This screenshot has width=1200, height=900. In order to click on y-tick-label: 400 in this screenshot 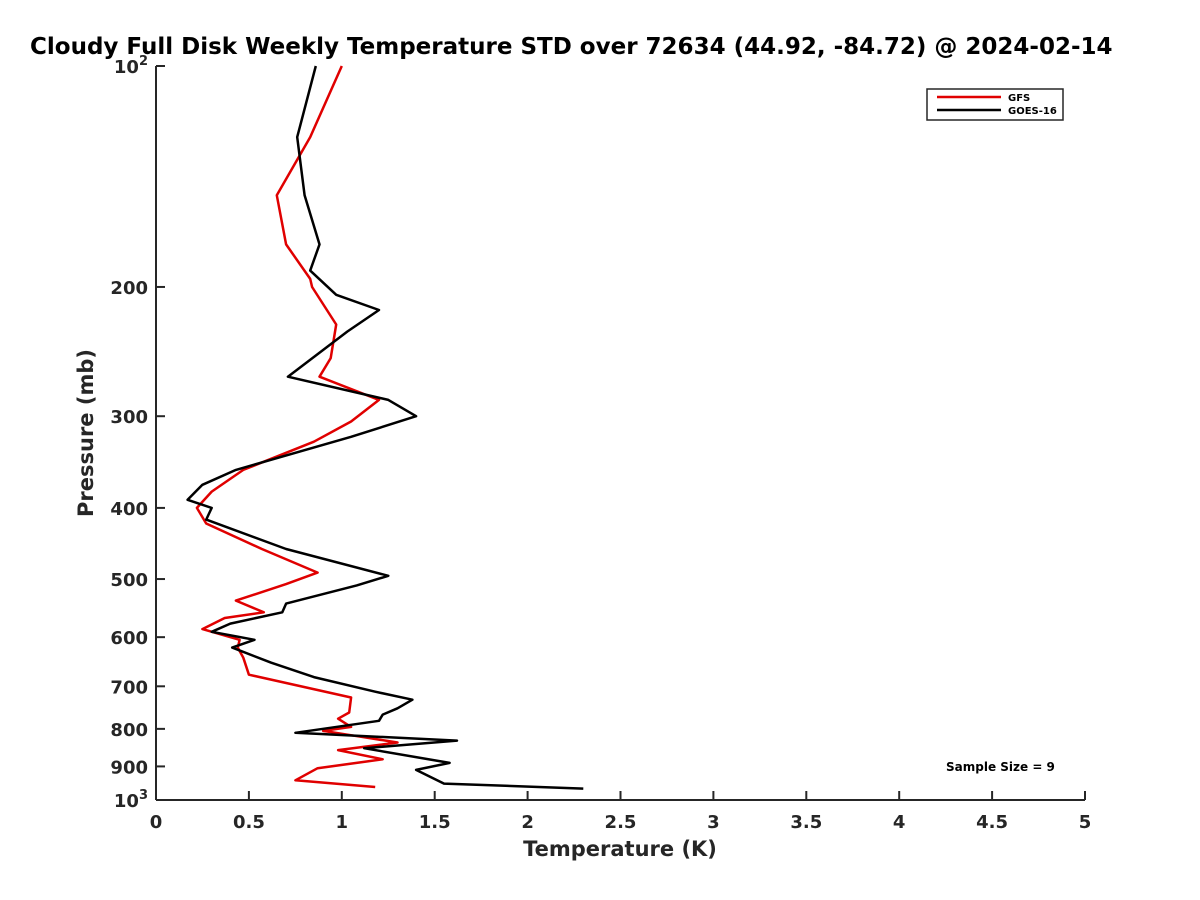, I will do `click(129, 509)`.